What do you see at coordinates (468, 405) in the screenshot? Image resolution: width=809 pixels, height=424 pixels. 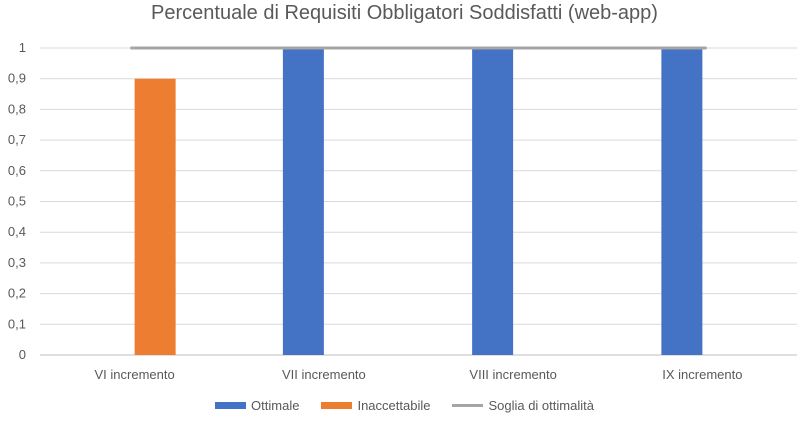 I see `legend-swatch-soglia` at bounding box center [468, 405].